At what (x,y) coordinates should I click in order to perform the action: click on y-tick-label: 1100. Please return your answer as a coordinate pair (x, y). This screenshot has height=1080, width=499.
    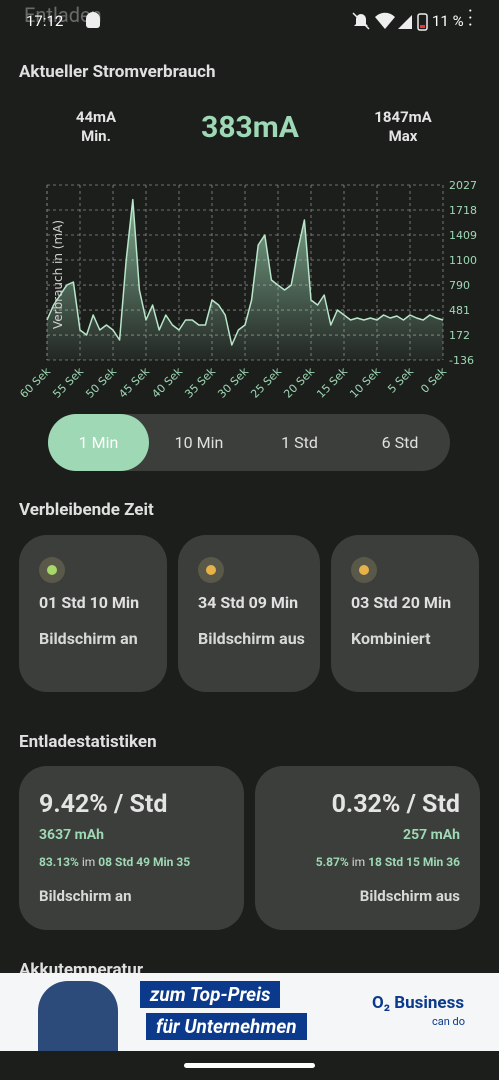
    Looking at the image, I should click on (463, 260).